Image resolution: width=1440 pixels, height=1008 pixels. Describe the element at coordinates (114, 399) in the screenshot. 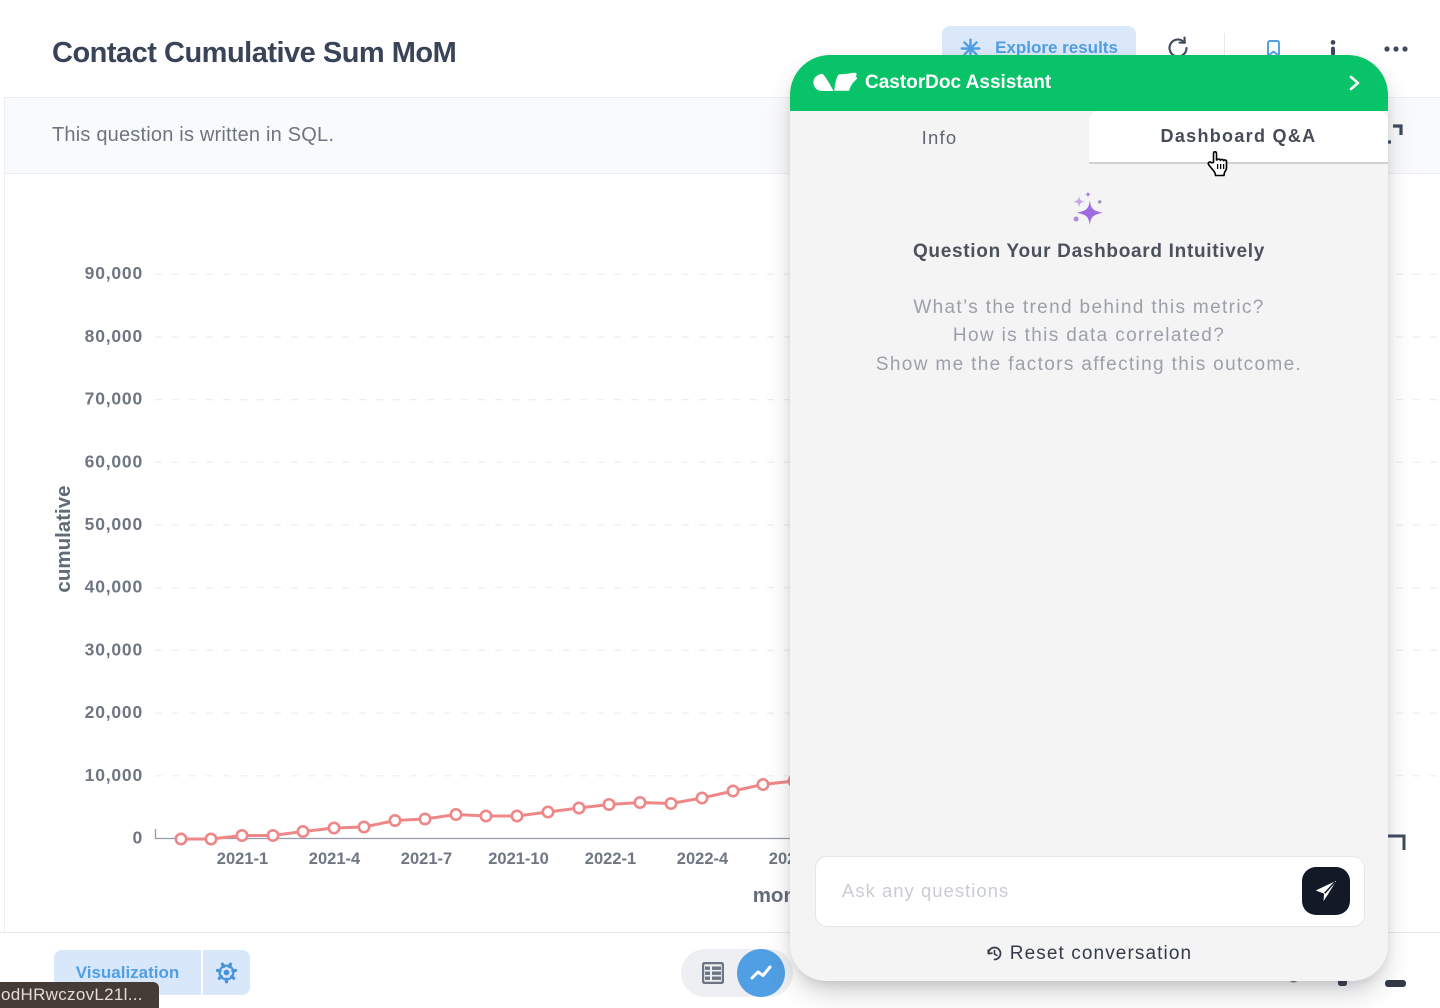

I see `svg-text: 70,000` at that location.